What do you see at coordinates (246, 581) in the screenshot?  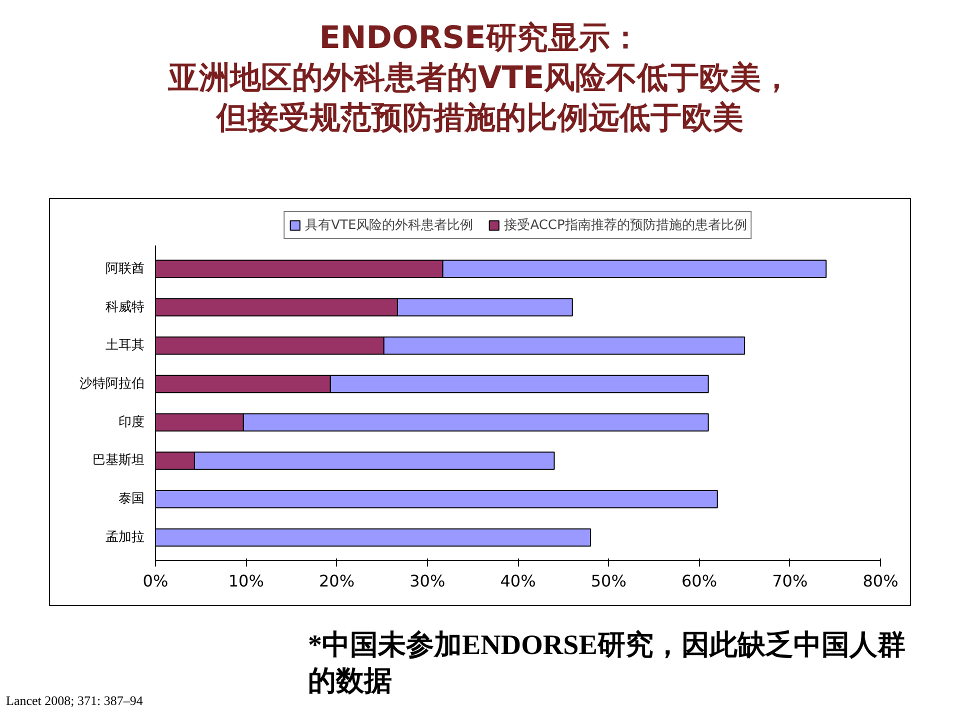 I see `x-tick-label: 10%` at bounding box center [246, 581].